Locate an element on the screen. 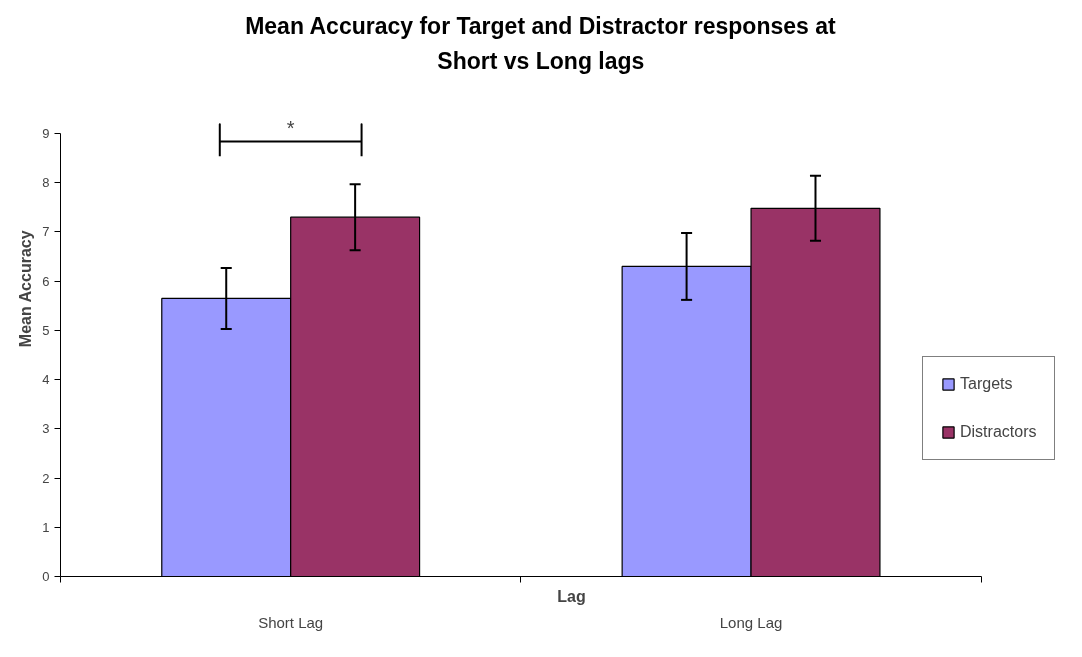  x-tick-label: Long Lag is located at coordinates (751, 622).